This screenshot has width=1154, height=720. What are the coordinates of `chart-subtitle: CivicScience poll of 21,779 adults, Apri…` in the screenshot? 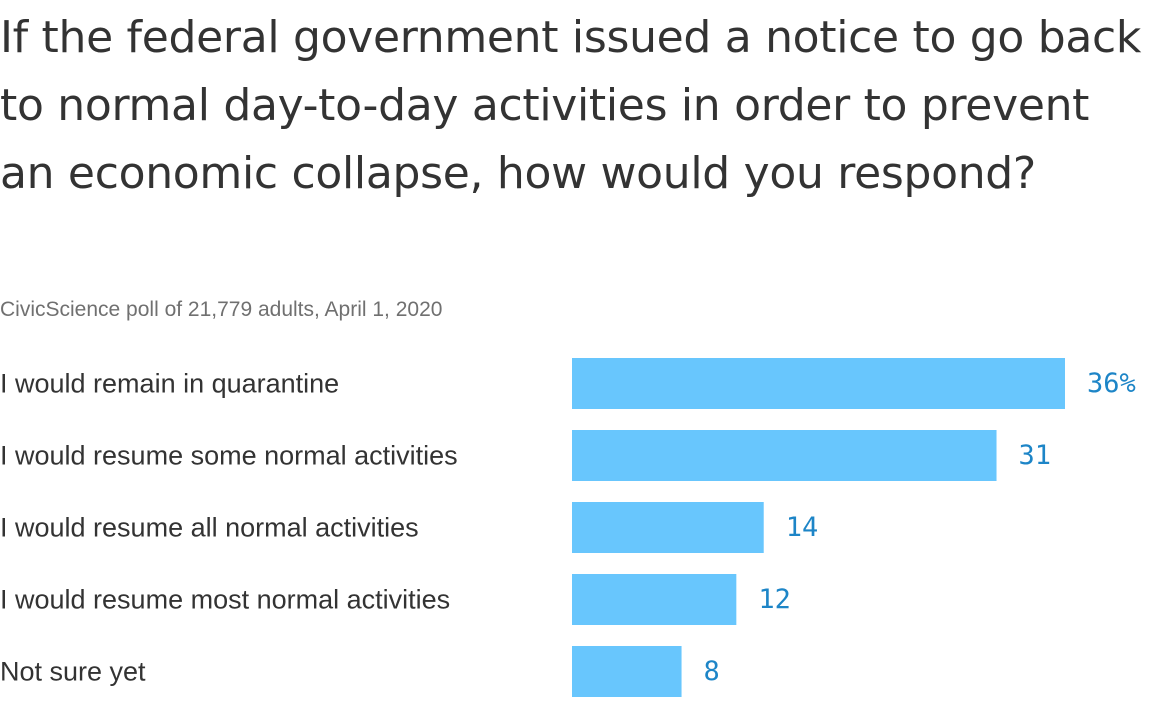 It's located at (221, 309).